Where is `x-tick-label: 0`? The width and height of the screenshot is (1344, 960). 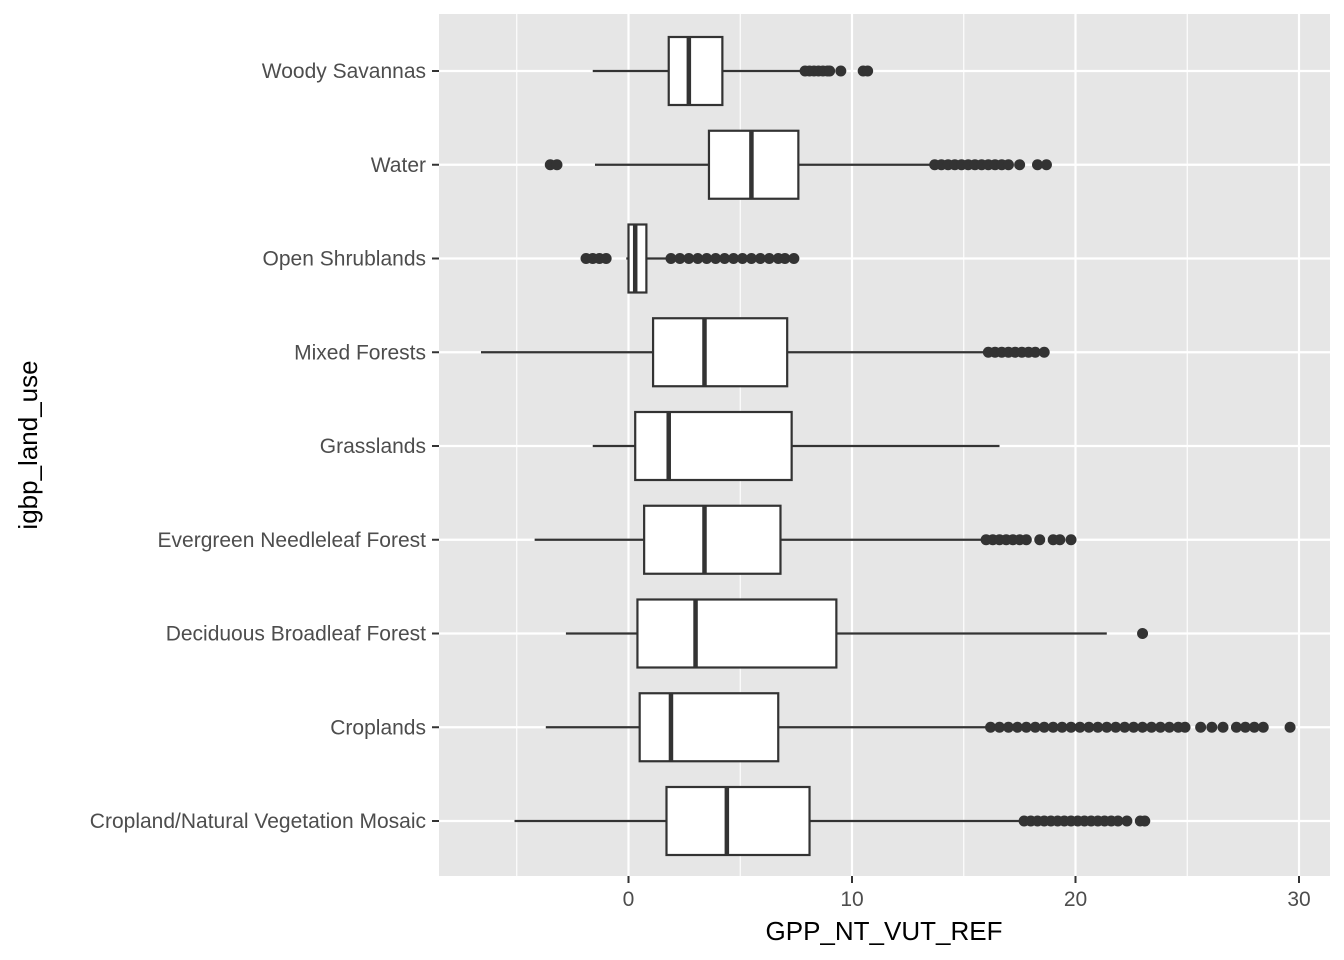 x-tick-label: 0 is located at coordinates (629, 899).